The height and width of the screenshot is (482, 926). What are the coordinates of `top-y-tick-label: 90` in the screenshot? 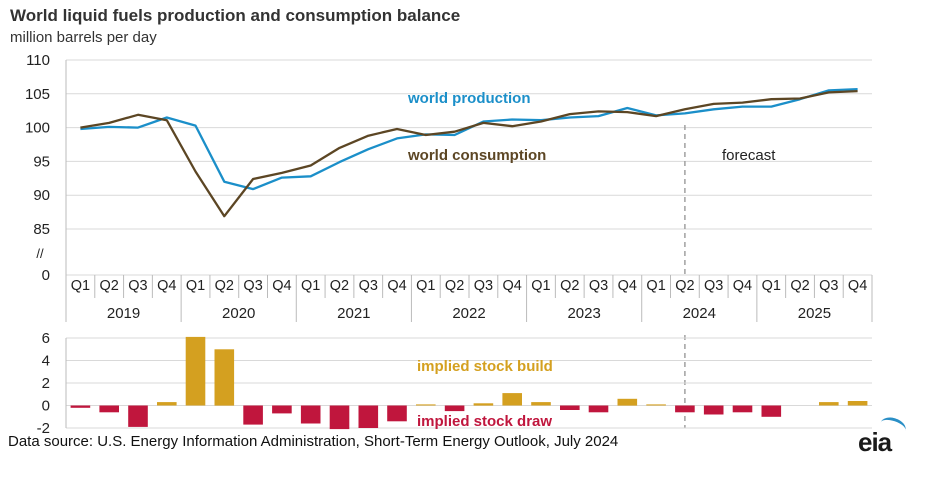 It's located at (41, 195).